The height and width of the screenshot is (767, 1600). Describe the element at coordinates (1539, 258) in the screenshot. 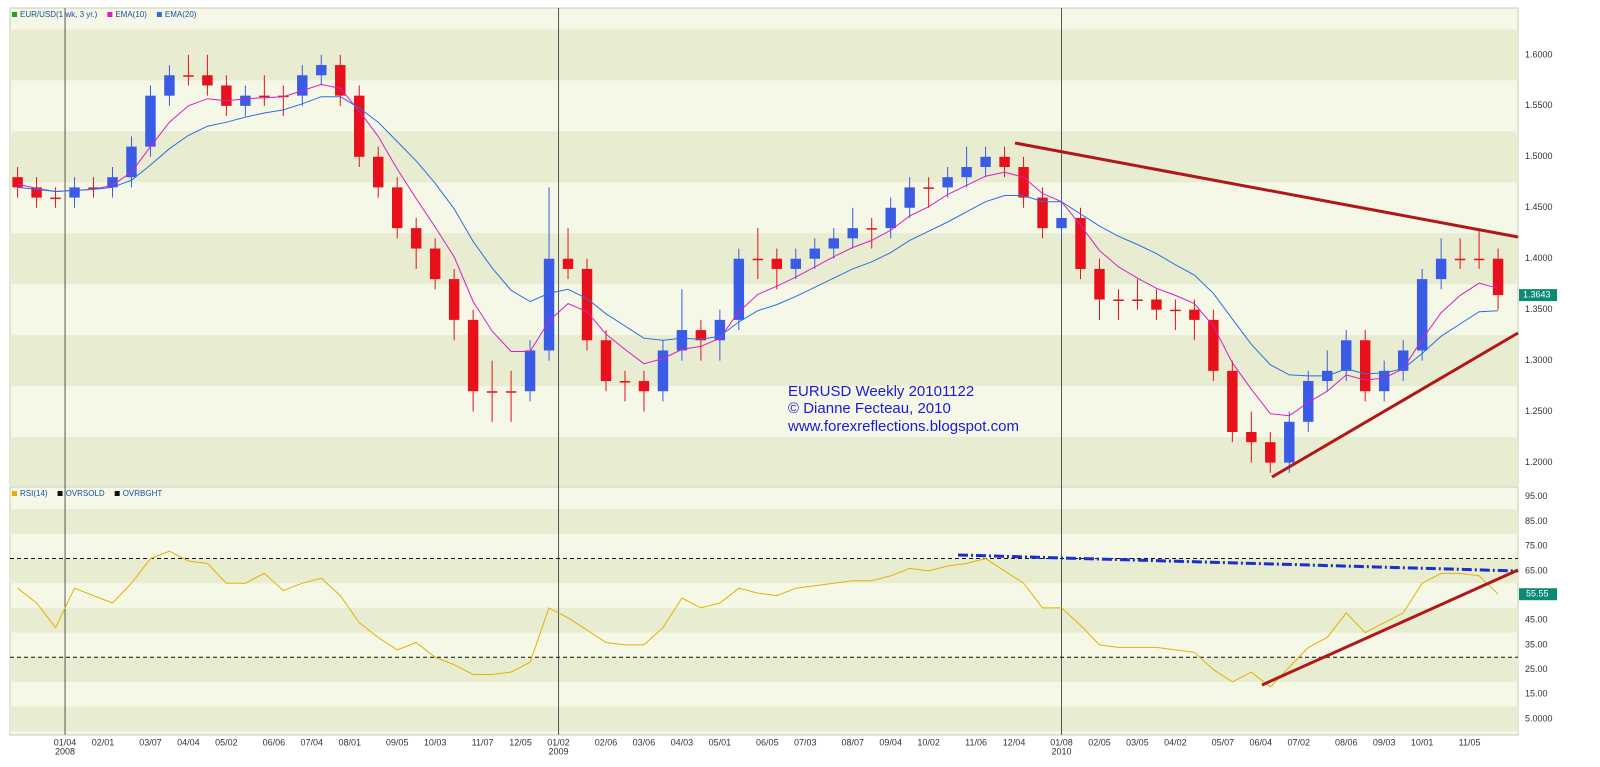

I see `y-tick-label: 1.4000` at that location.